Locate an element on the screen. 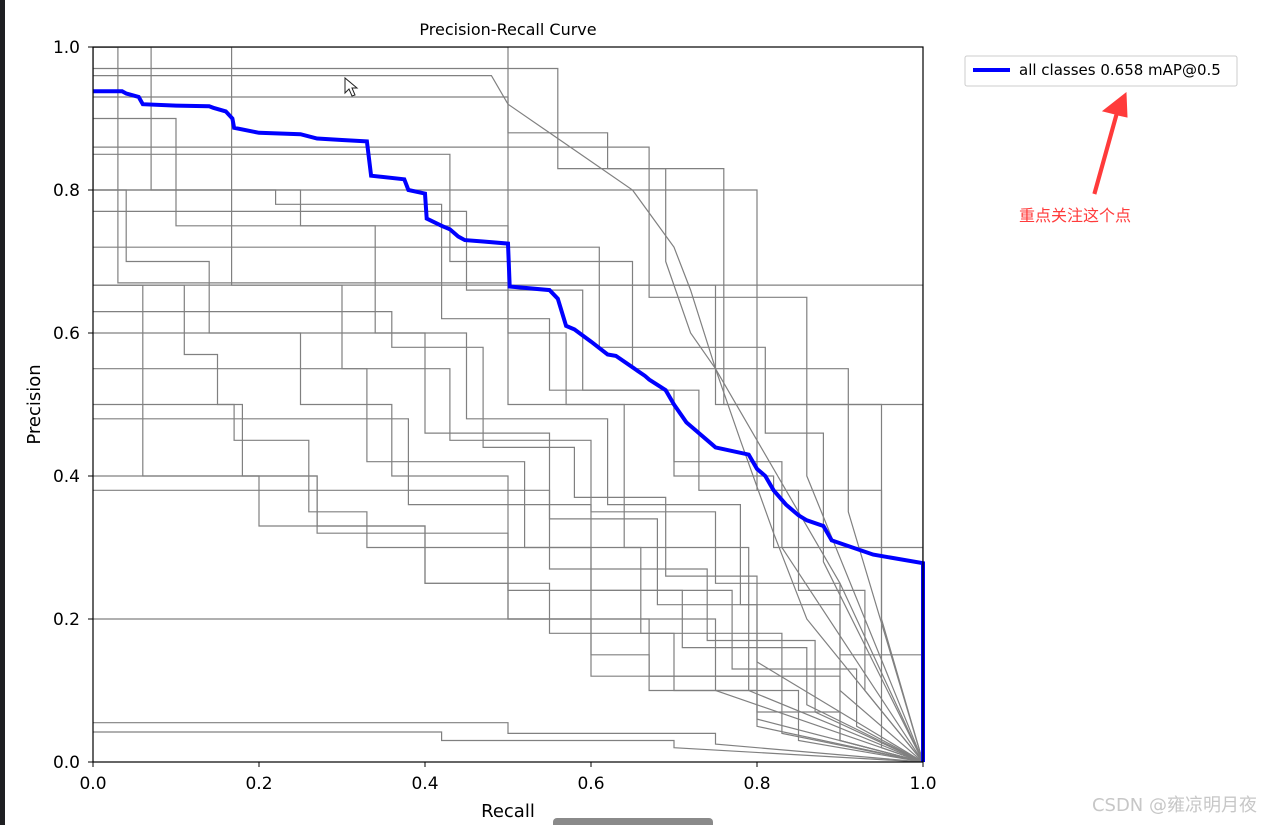 This screenshot has width=1263, height=825. legend-box is located at coordinates (1101, 71).